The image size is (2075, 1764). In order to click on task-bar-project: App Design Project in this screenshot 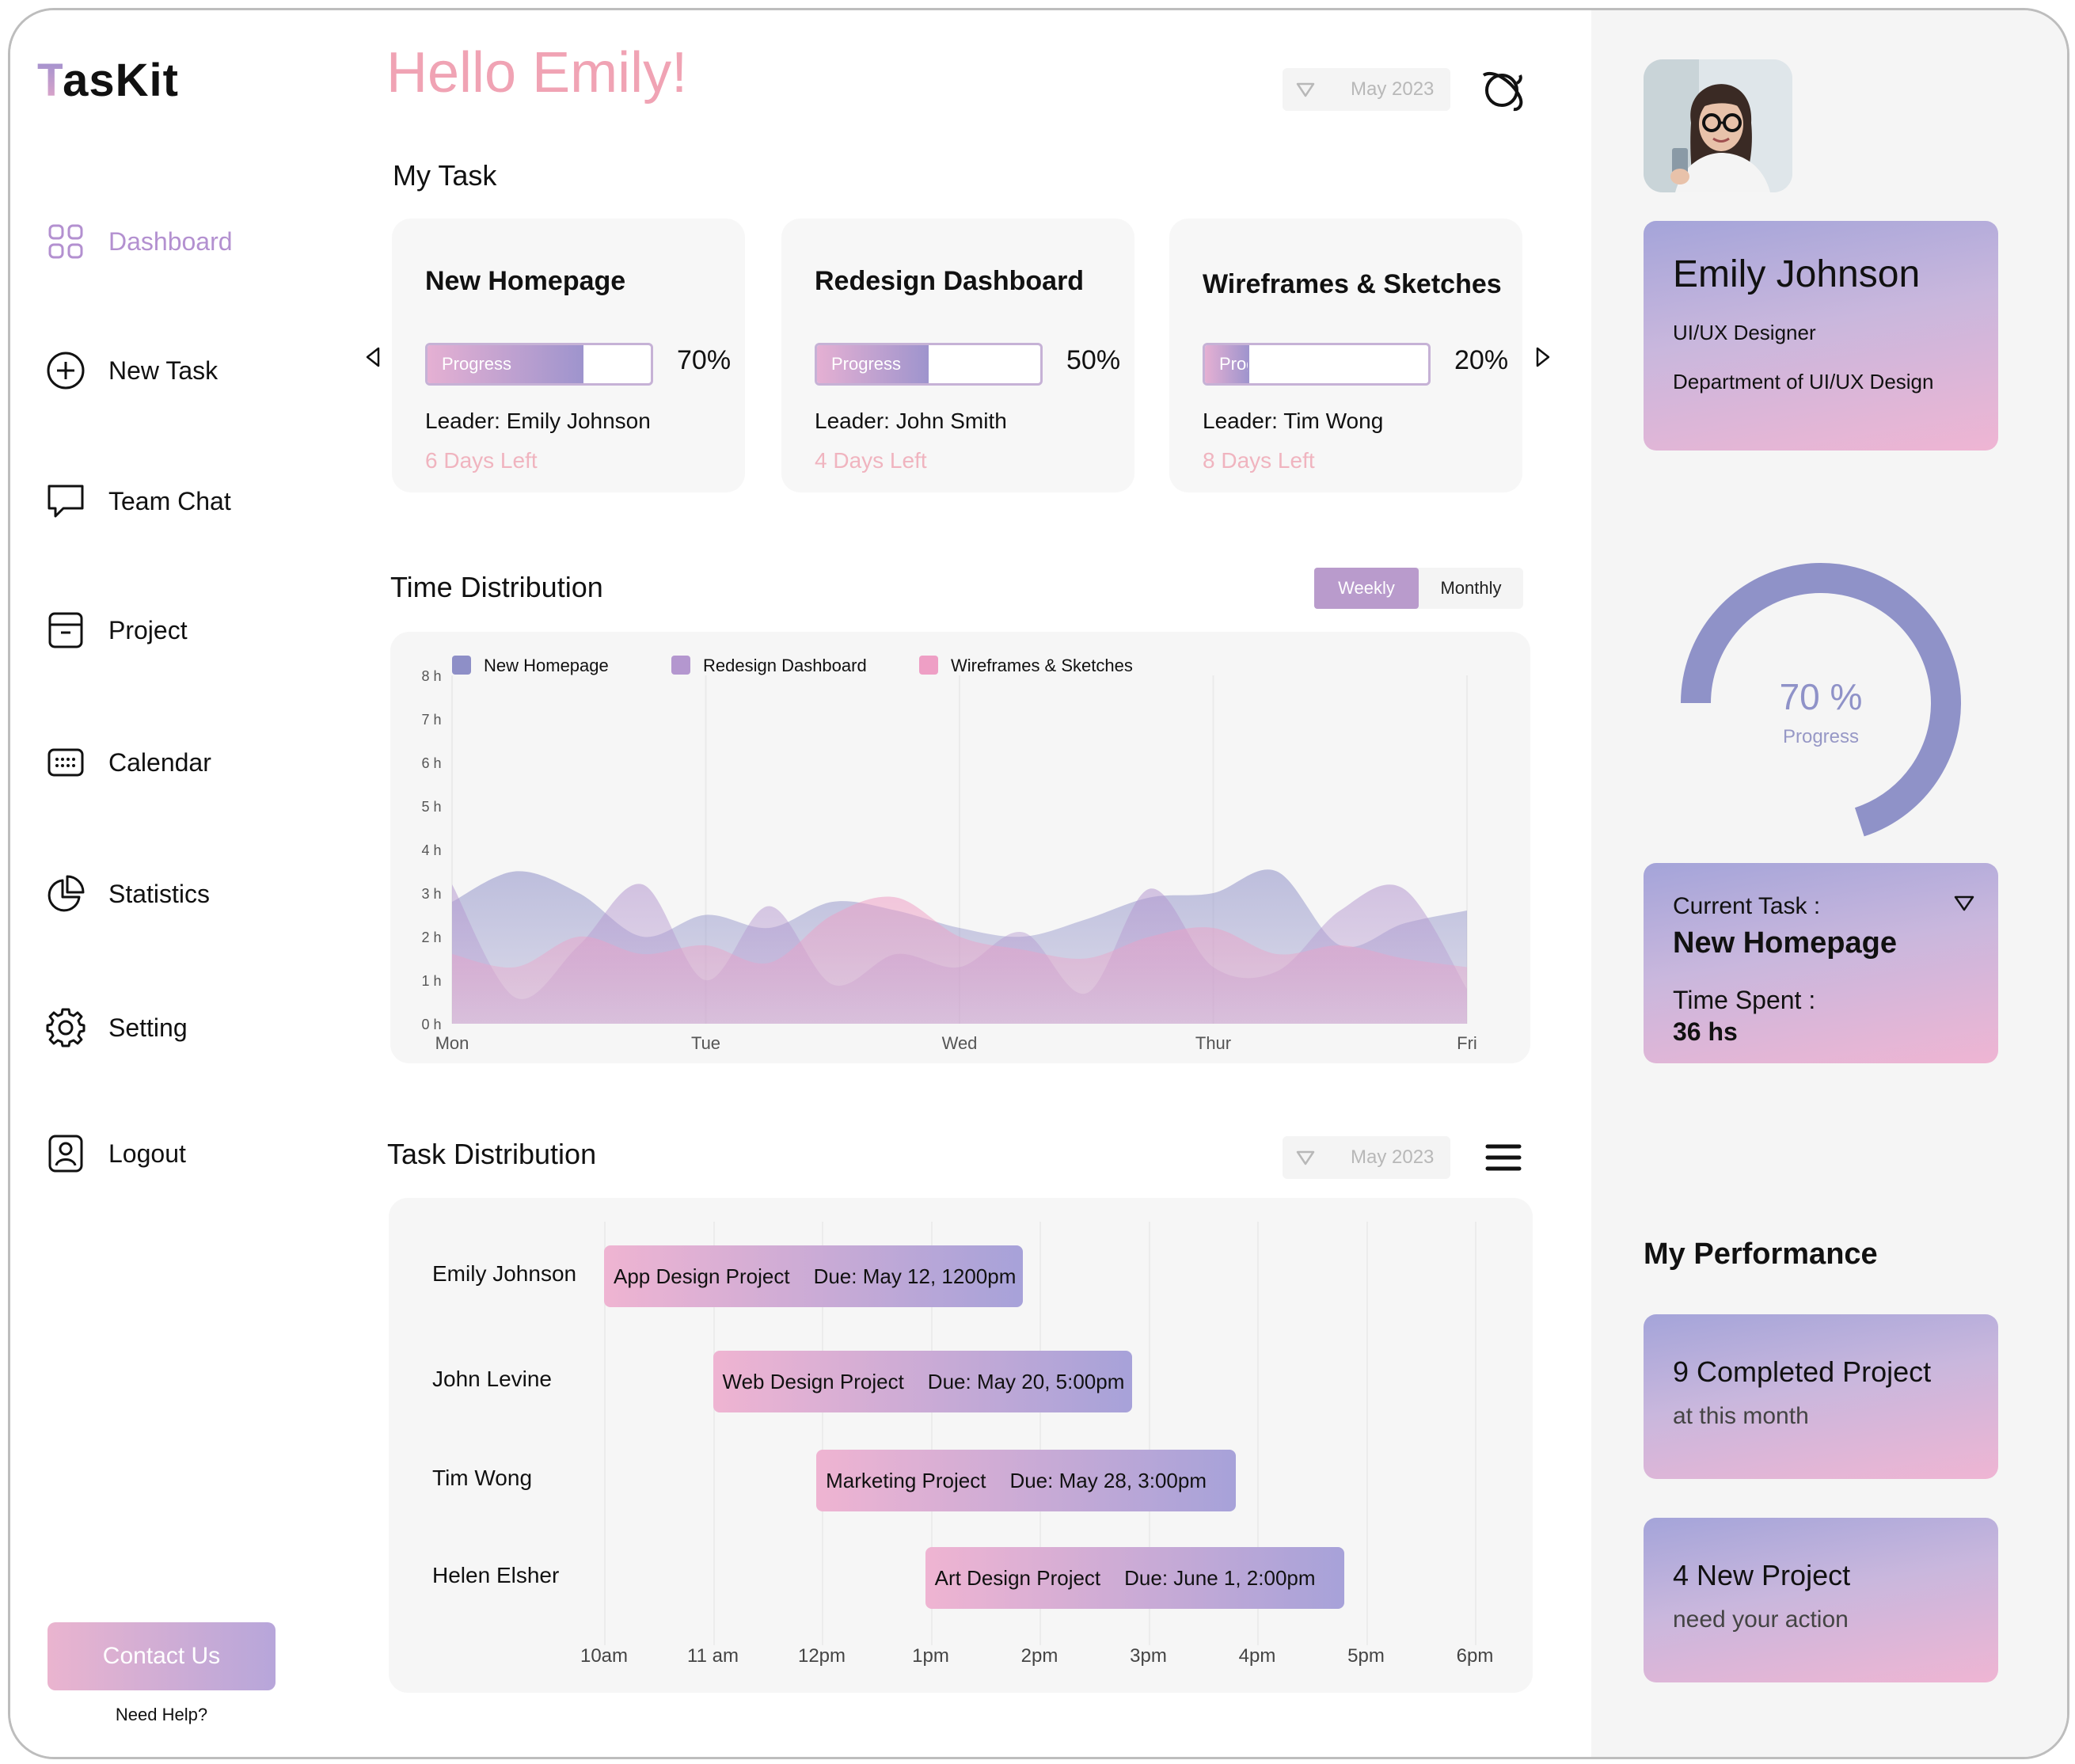, I will do `click(702, 1276)`.